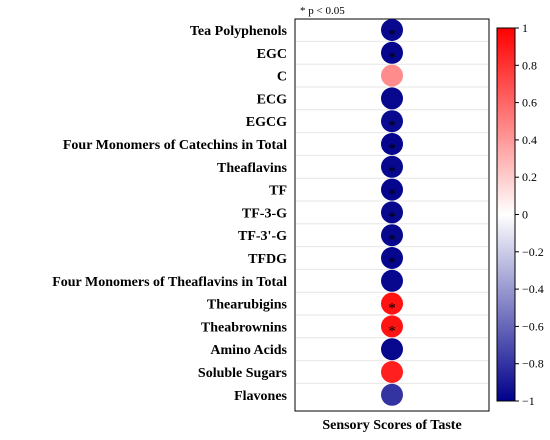 The width and height of the screenshot is (550, 440). I want to click on row-label: Thearubigins, so click(247, 305).